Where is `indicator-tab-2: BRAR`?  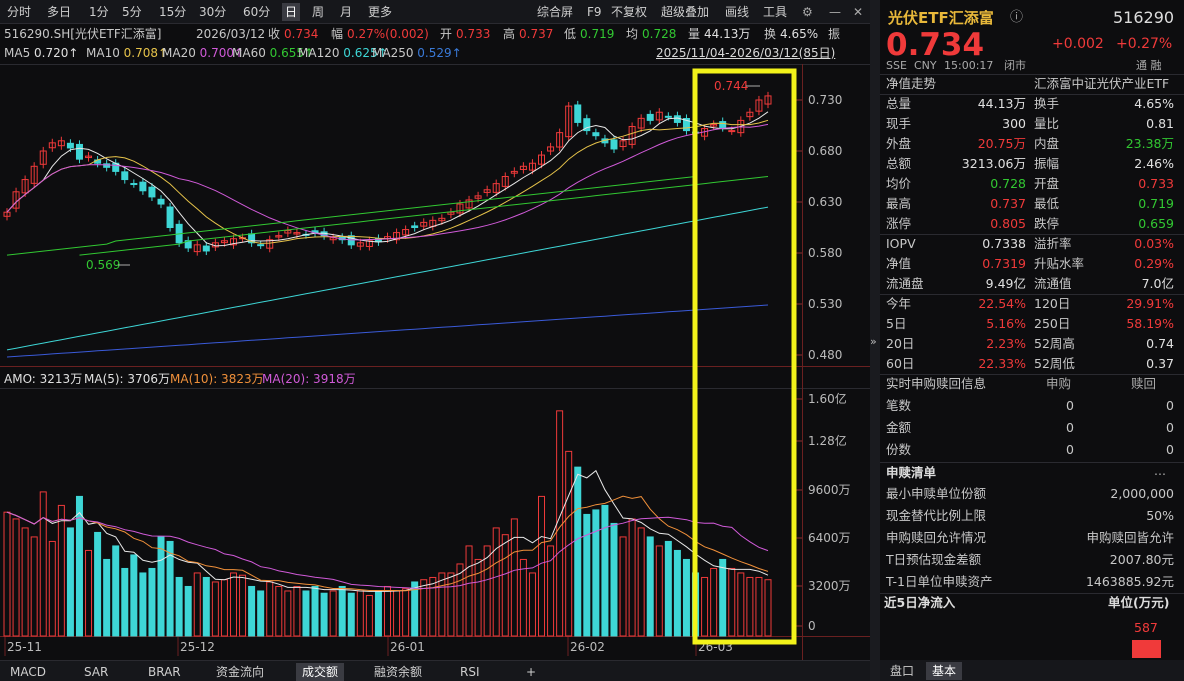 indicator-tab-2: BRAR is located at coordinates (164, 672).